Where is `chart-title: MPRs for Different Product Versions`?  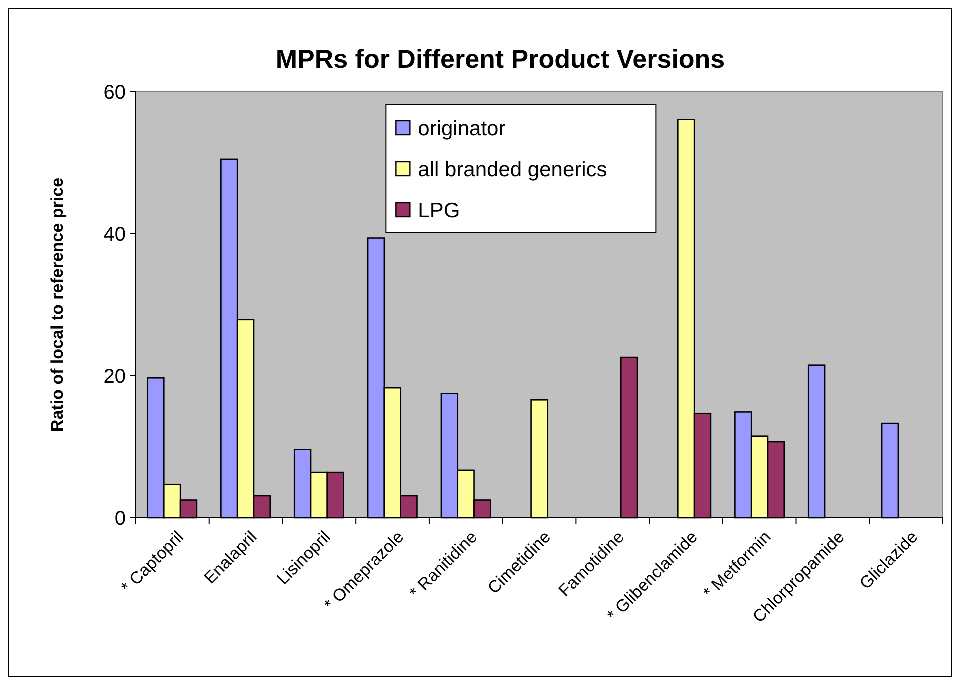 chart-title: MPRs for Different Product Versions is located at coordinates (501, 59).